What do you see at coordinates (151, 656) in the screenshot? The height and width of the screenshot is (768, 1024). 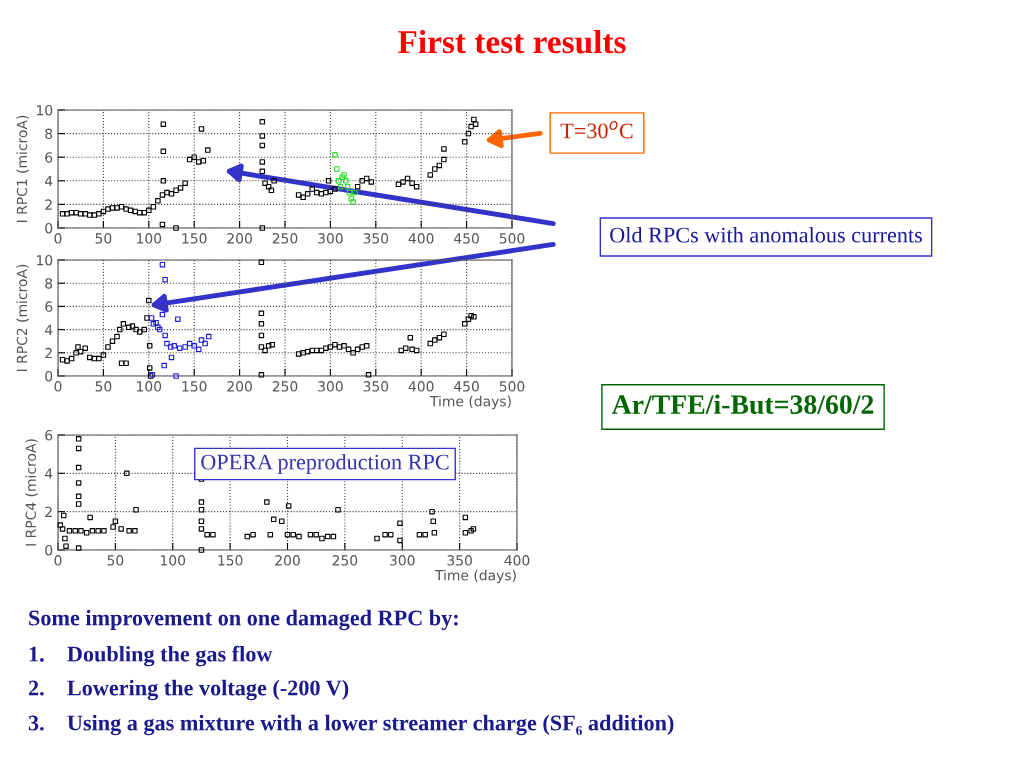 I see `text: 1. Doubling the gas flow` at bounding box center [151, 656].